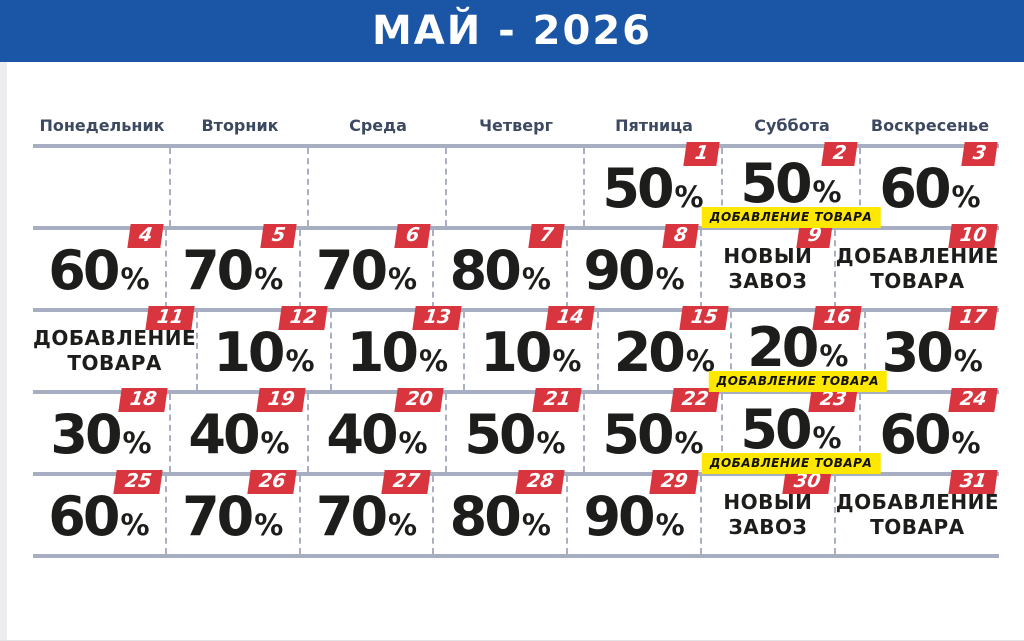 The image size is (1024, 641). What do you see at coordinates (570, 318) in the screenshot?
I see `day-number-badge: 14` at bounding box center [570, 318].